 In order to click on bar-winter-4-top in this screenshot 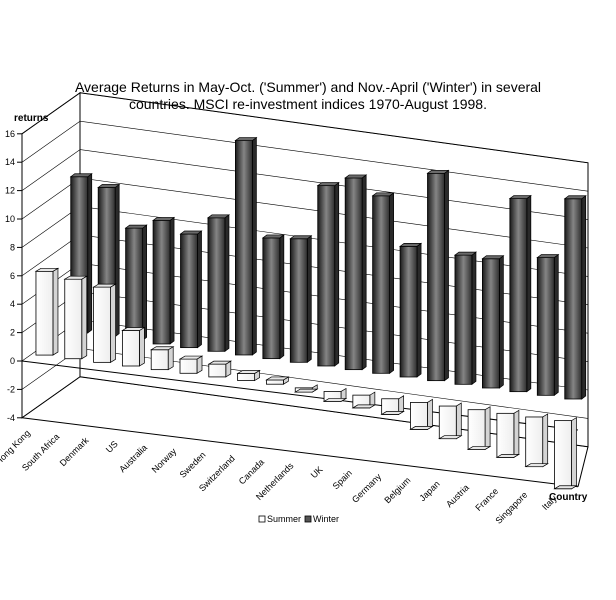, I will do `click(191, 232)`.